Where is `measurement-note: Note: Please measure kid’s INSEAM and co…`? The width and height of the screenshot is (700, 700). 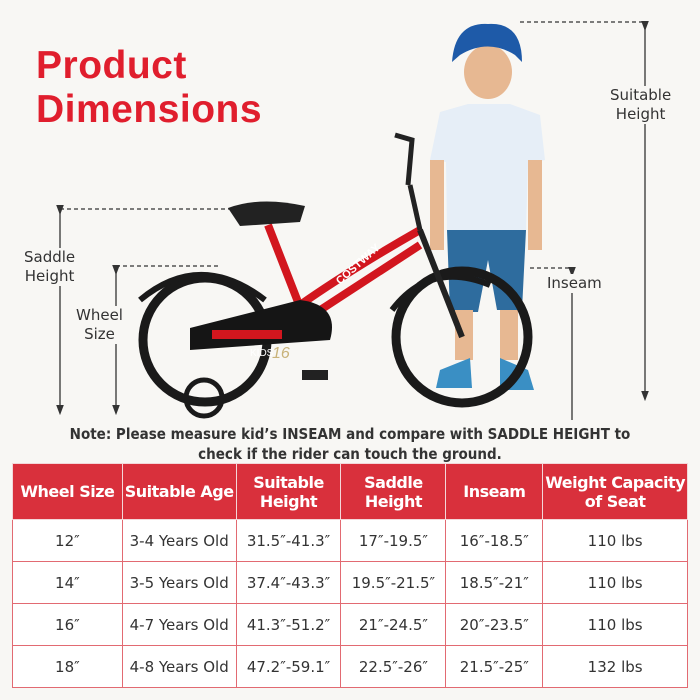
measurement-note: Note: Please measure kid’s INSEAM and co… is located at coordinates (350, 444).